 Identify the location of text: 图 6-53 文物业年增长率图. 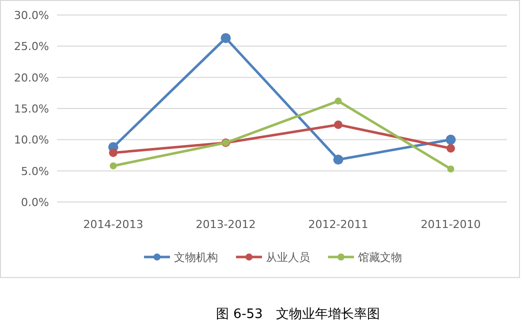
(298, 314).